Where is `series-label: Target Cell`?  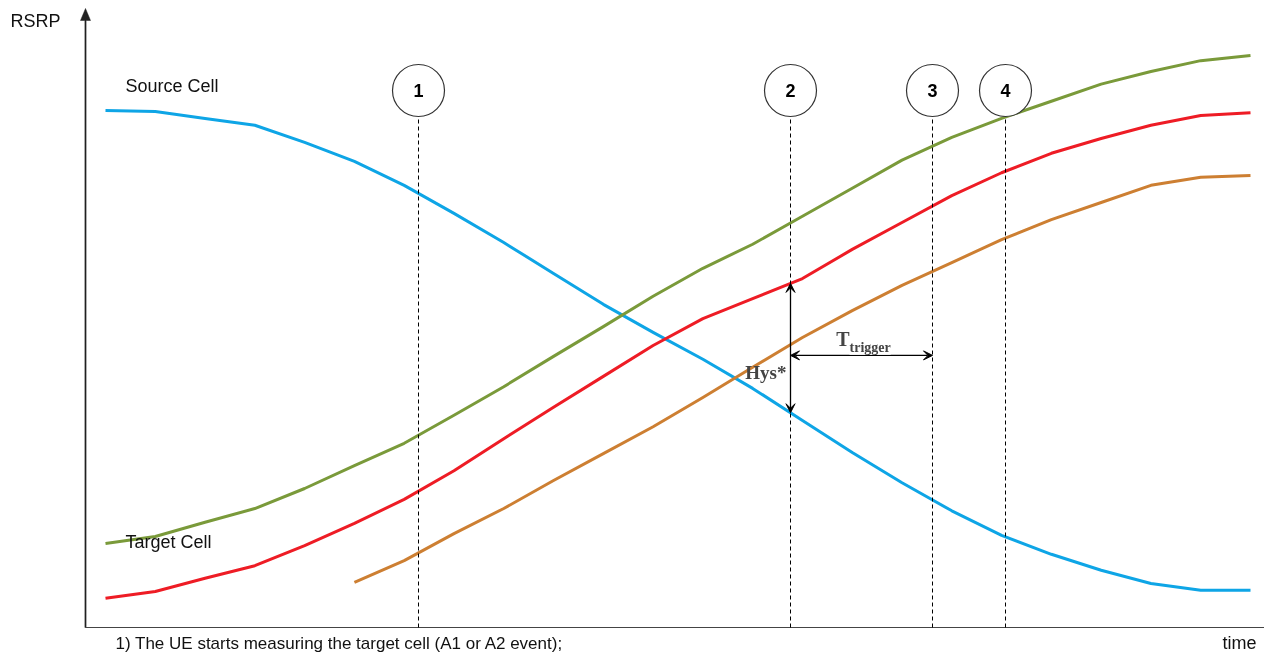
series-label: Target Cell is located at coordinates (168, 542).